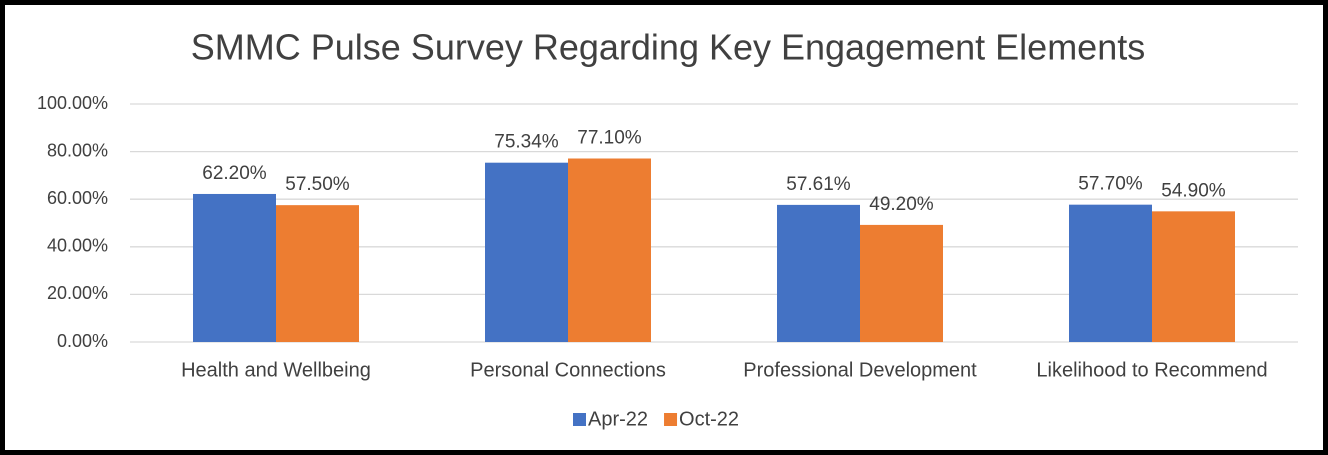  What do you see at coordinates (860, 370) in the screenshot?
I see `x-tick-label: Professional Development` at bounding box center [860, 370].